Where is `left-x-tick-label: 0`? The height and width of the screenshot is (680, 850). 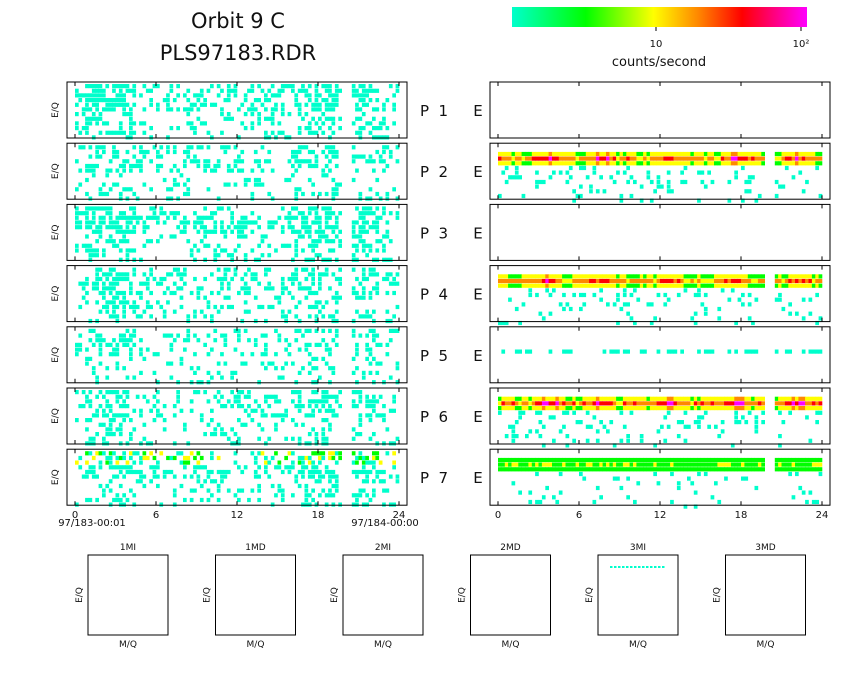
left-x-tick-label: 0 is located at coordinates (75, 515).